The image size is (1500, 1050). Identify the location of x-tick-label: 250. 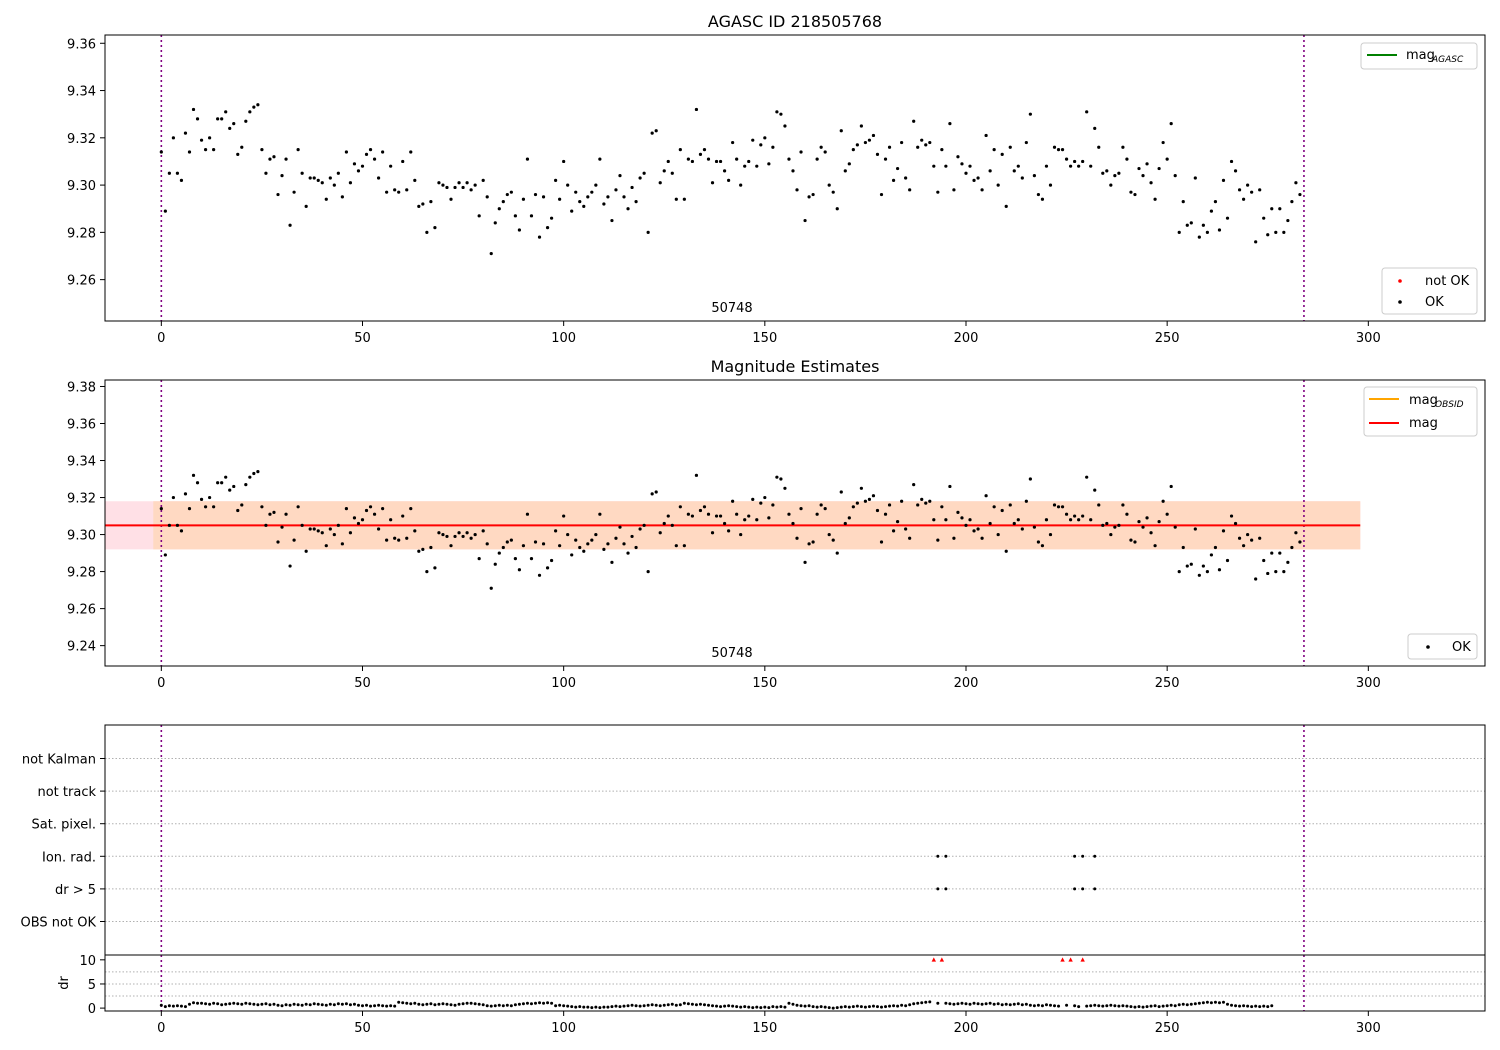
(1167, 1028).